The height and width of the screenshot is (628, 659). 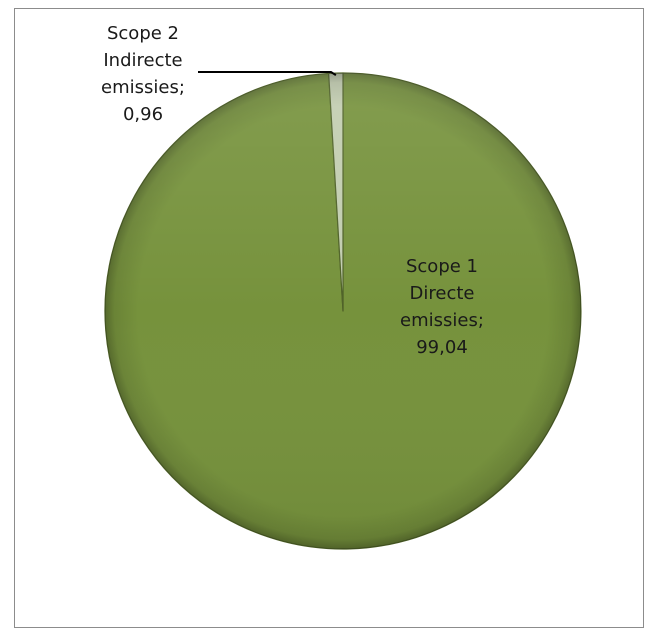 What do you see at coordinates (442, 266) in the screenshot?
I see `data-label-line: Scope 1` at bounding box center [442, 266].